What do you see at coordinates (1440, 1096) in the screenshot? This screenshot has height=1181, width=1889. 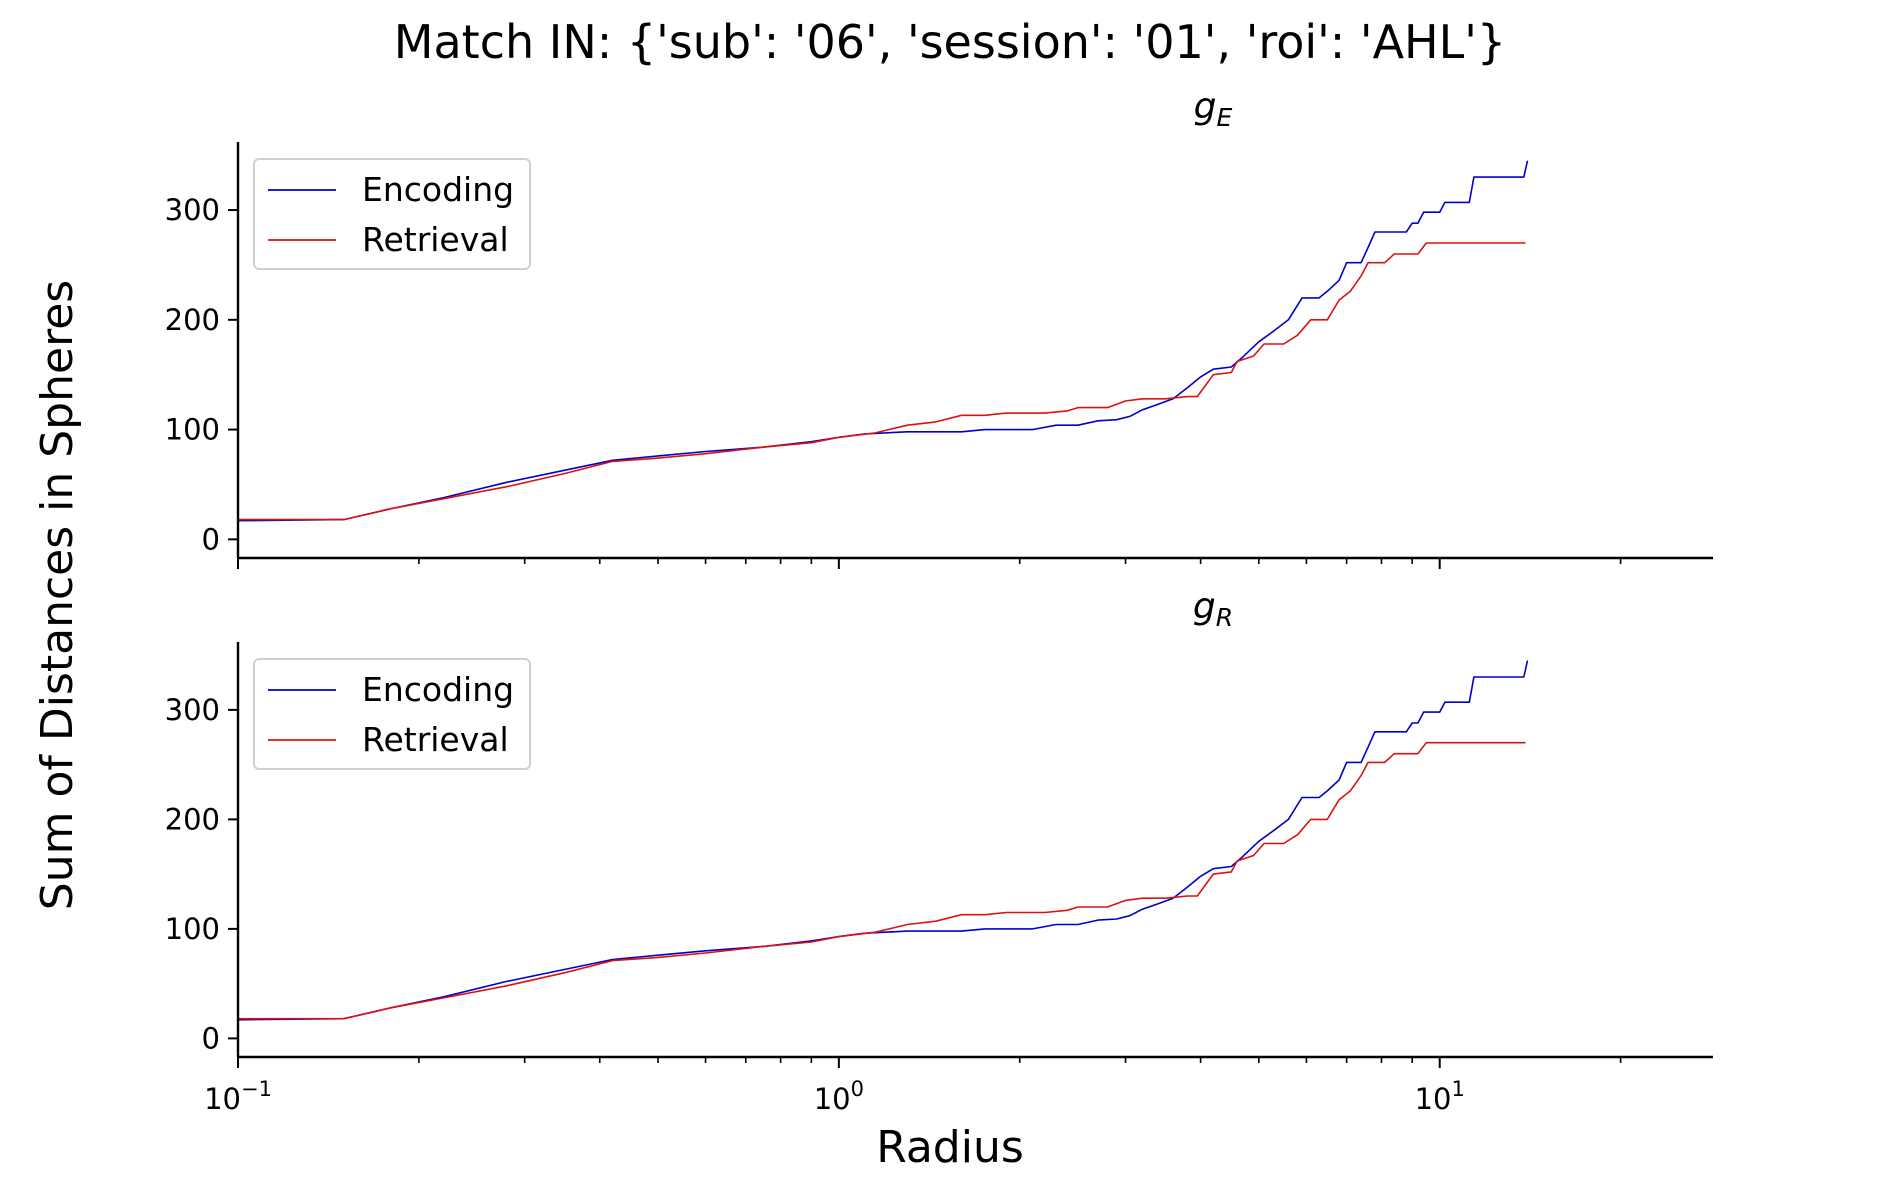 I see `x-tick-label: 10¹` at bounding box center [1440, 1096].